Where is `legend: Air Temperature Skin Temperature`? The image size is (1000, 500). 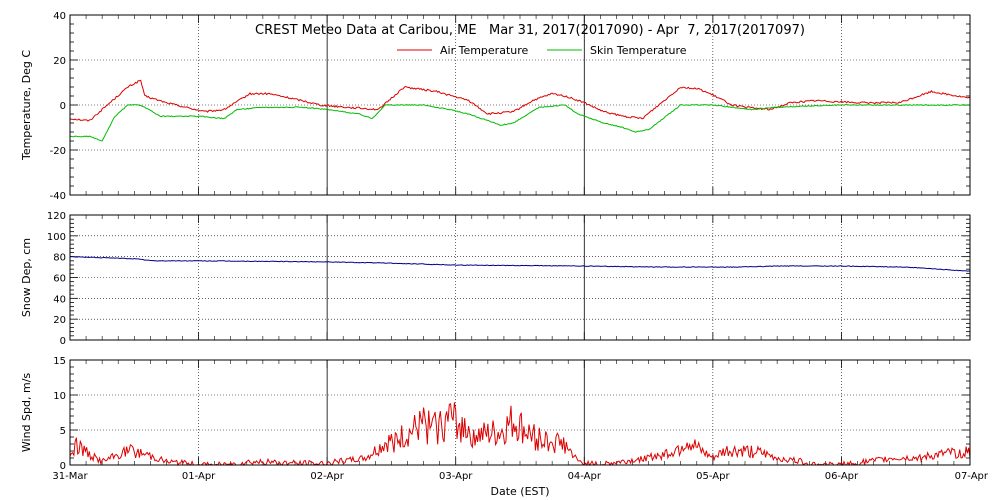 legend: Air Temperature Skin Temperature is located at coordinates (542, 50).